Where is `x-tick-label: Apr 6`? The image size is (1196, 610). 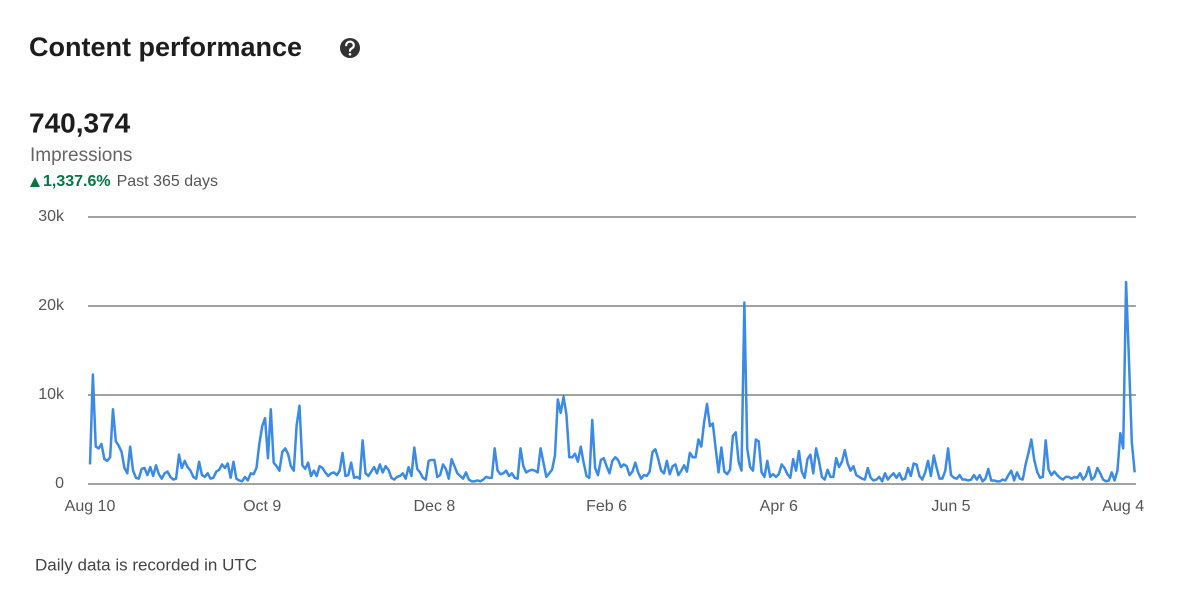
x-tick-label: Apr 6 is located at coordinates (779, 506).